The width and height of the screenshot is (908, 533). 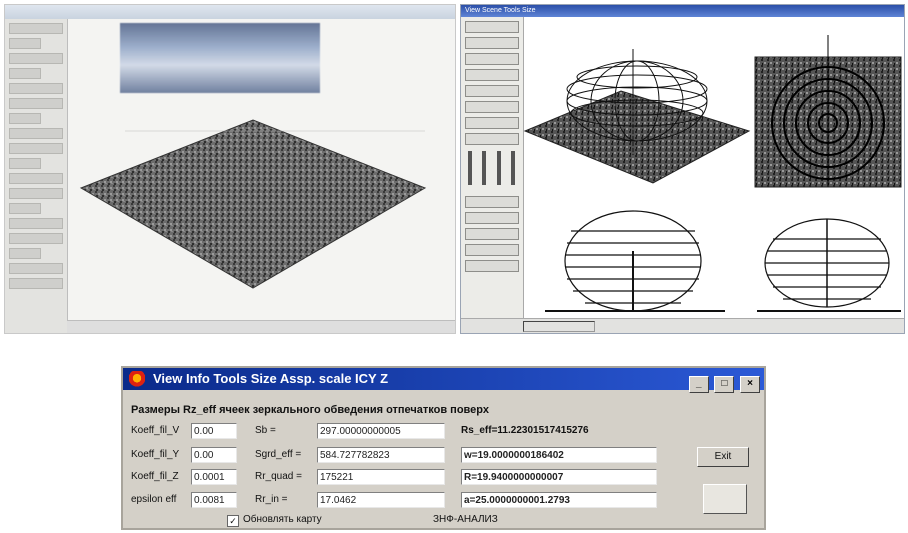 I want to click on field-value-input: 0.0001, so click(x=214, y=477).